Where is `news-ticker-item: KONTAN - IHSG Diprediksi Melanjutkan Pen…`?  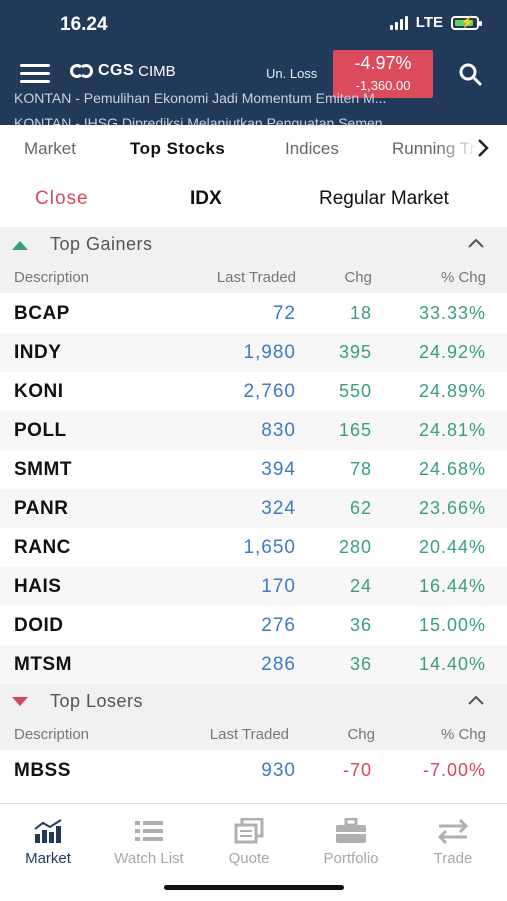 news-ticker-item: KONTAN - IHSG Diprediksi Melanjutkan Pen… is located at coordinates (204, 120).